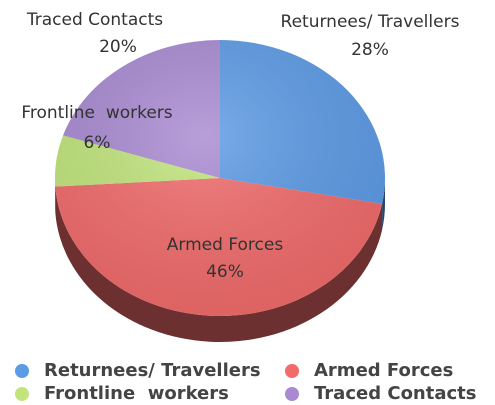 The image size is (495, 405). I want to click on slice-label: Traced Contacts, so click(94, 20).